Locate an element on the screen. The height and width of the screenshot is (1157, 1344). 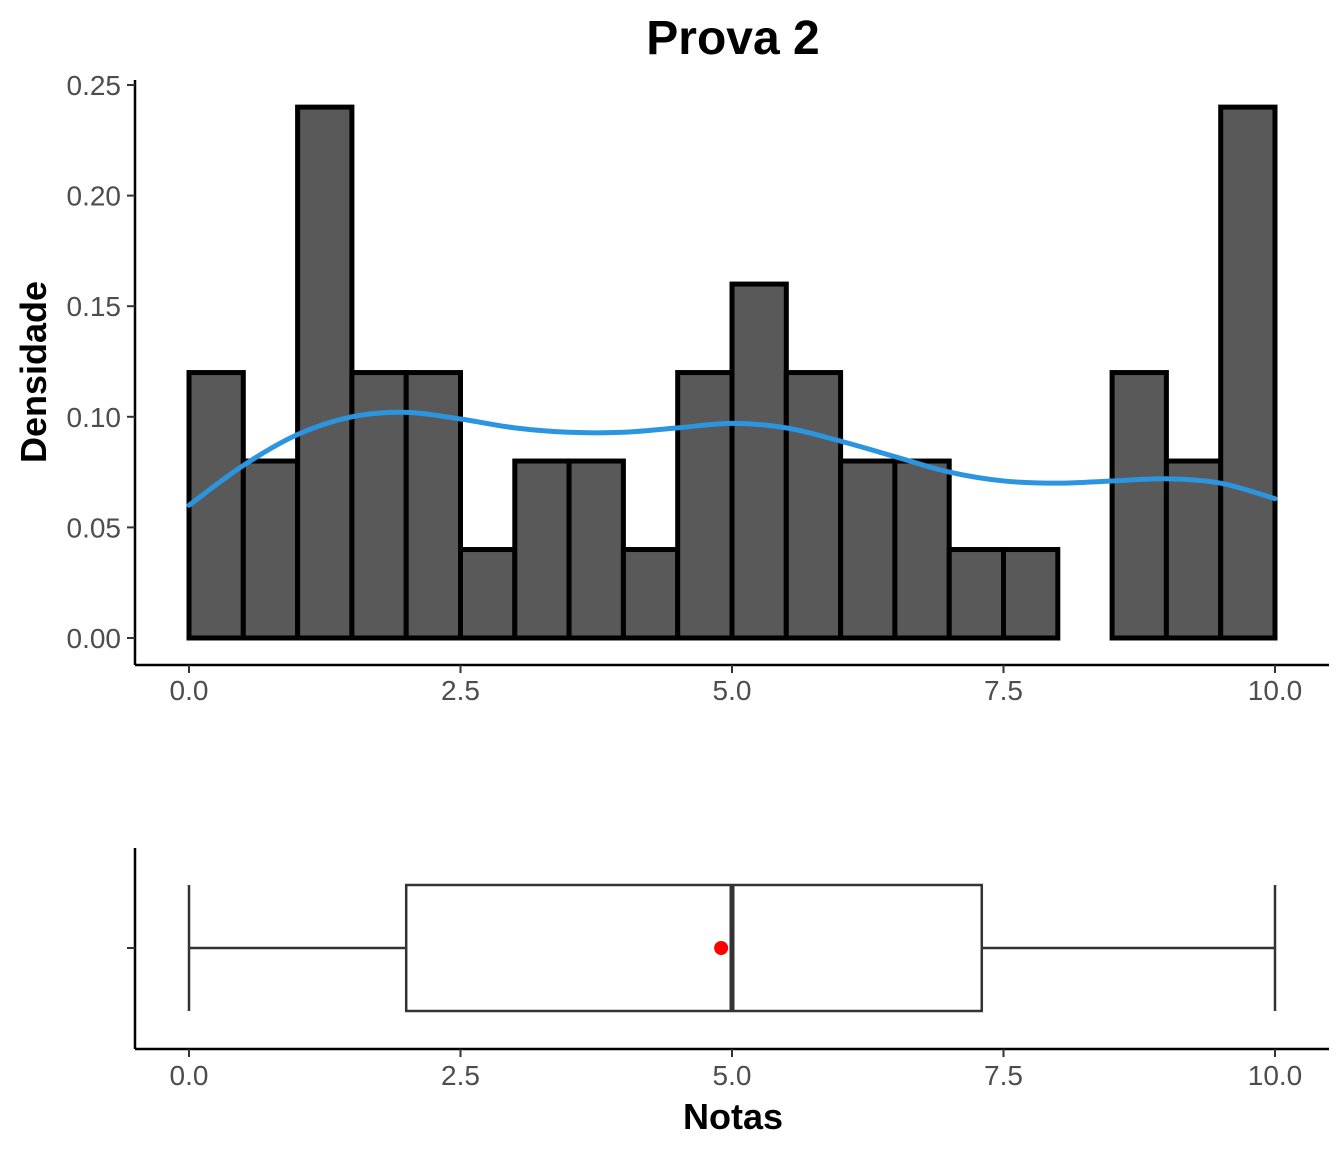
y-tick-label: 0.10 is located at coordinates (94, 417).